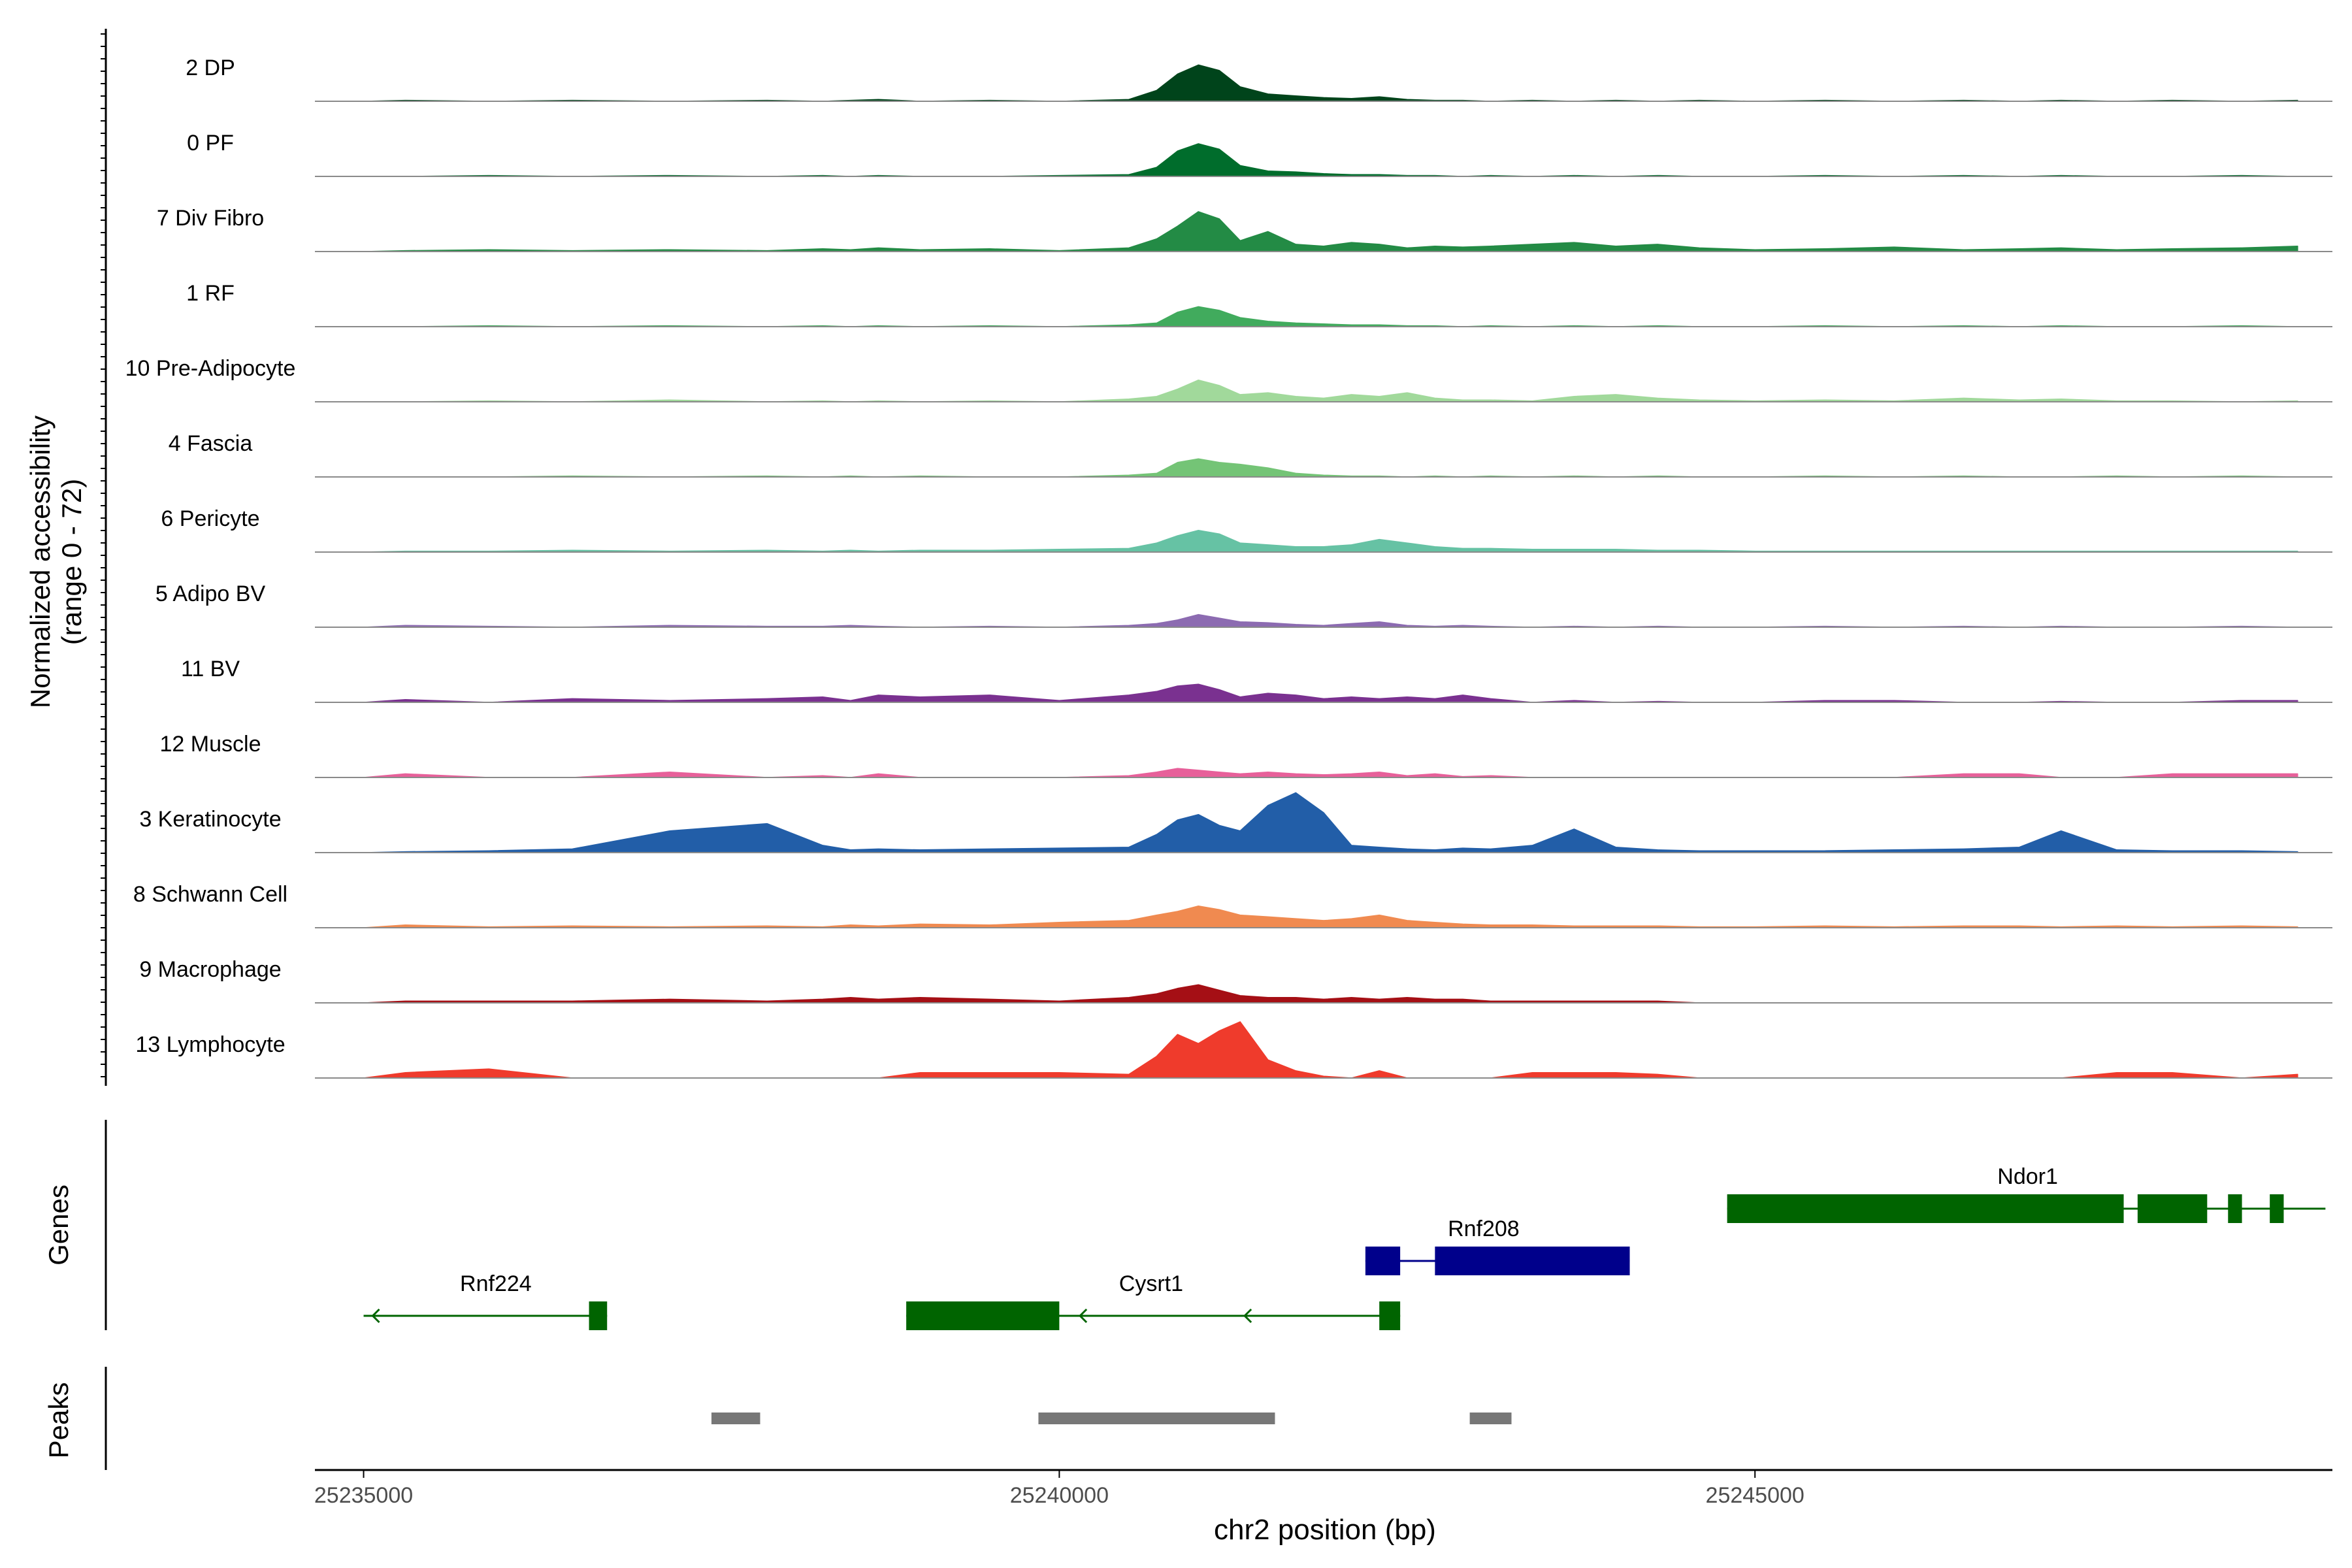  I want to click on track-label: 10 Pre-Adipocyte, so click(210, 368).